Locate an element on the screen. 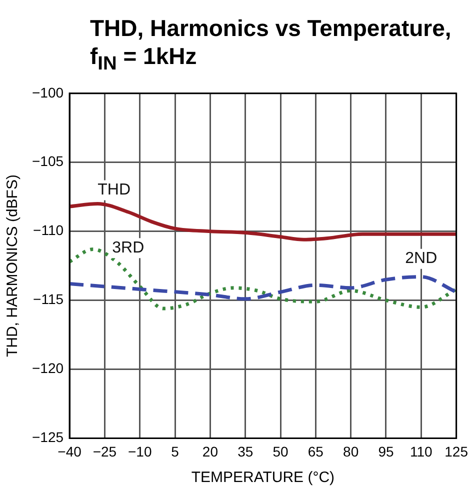  y-tick-label: −110 is located at coordinates (48, 230).